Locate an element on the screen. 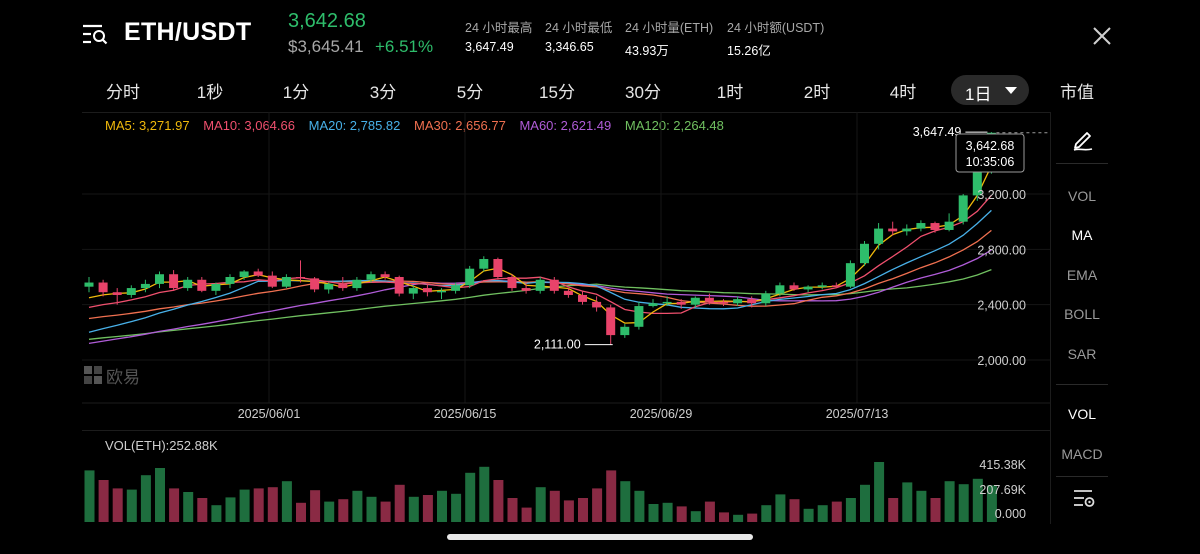  ma20-value: MA20: 2,785.82 is located at coordinates (354, 125).